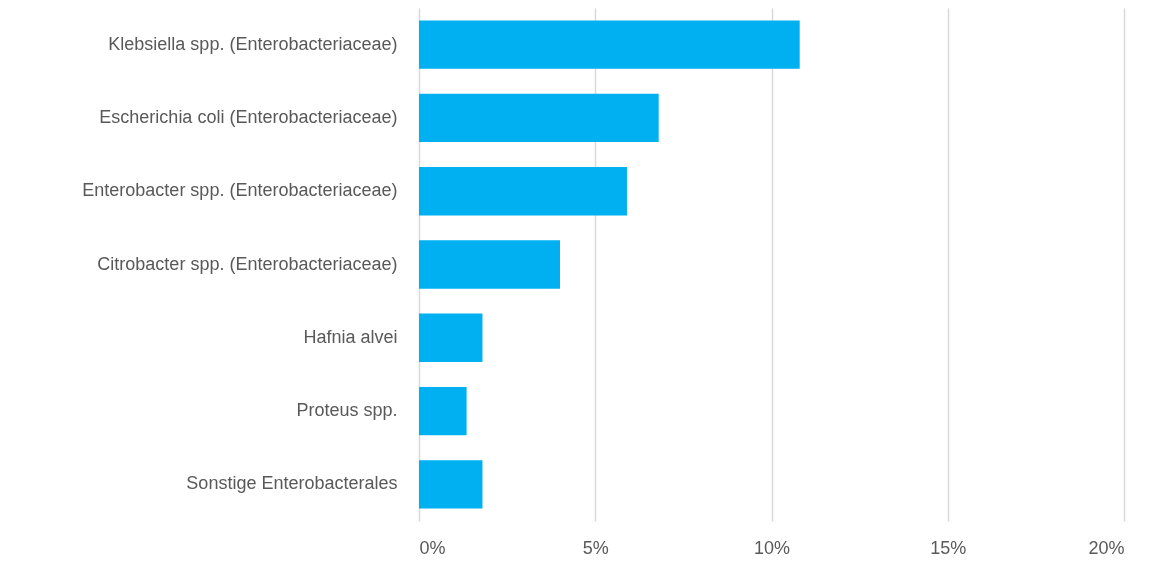 This screenshot has height=566, width=1156. What do you see at coordinates (240, 190) in the screenshot?
I see `y-tick-label: Enterobacter spp. (Enterobacteriaceae)` at bounding box center [240, 190].